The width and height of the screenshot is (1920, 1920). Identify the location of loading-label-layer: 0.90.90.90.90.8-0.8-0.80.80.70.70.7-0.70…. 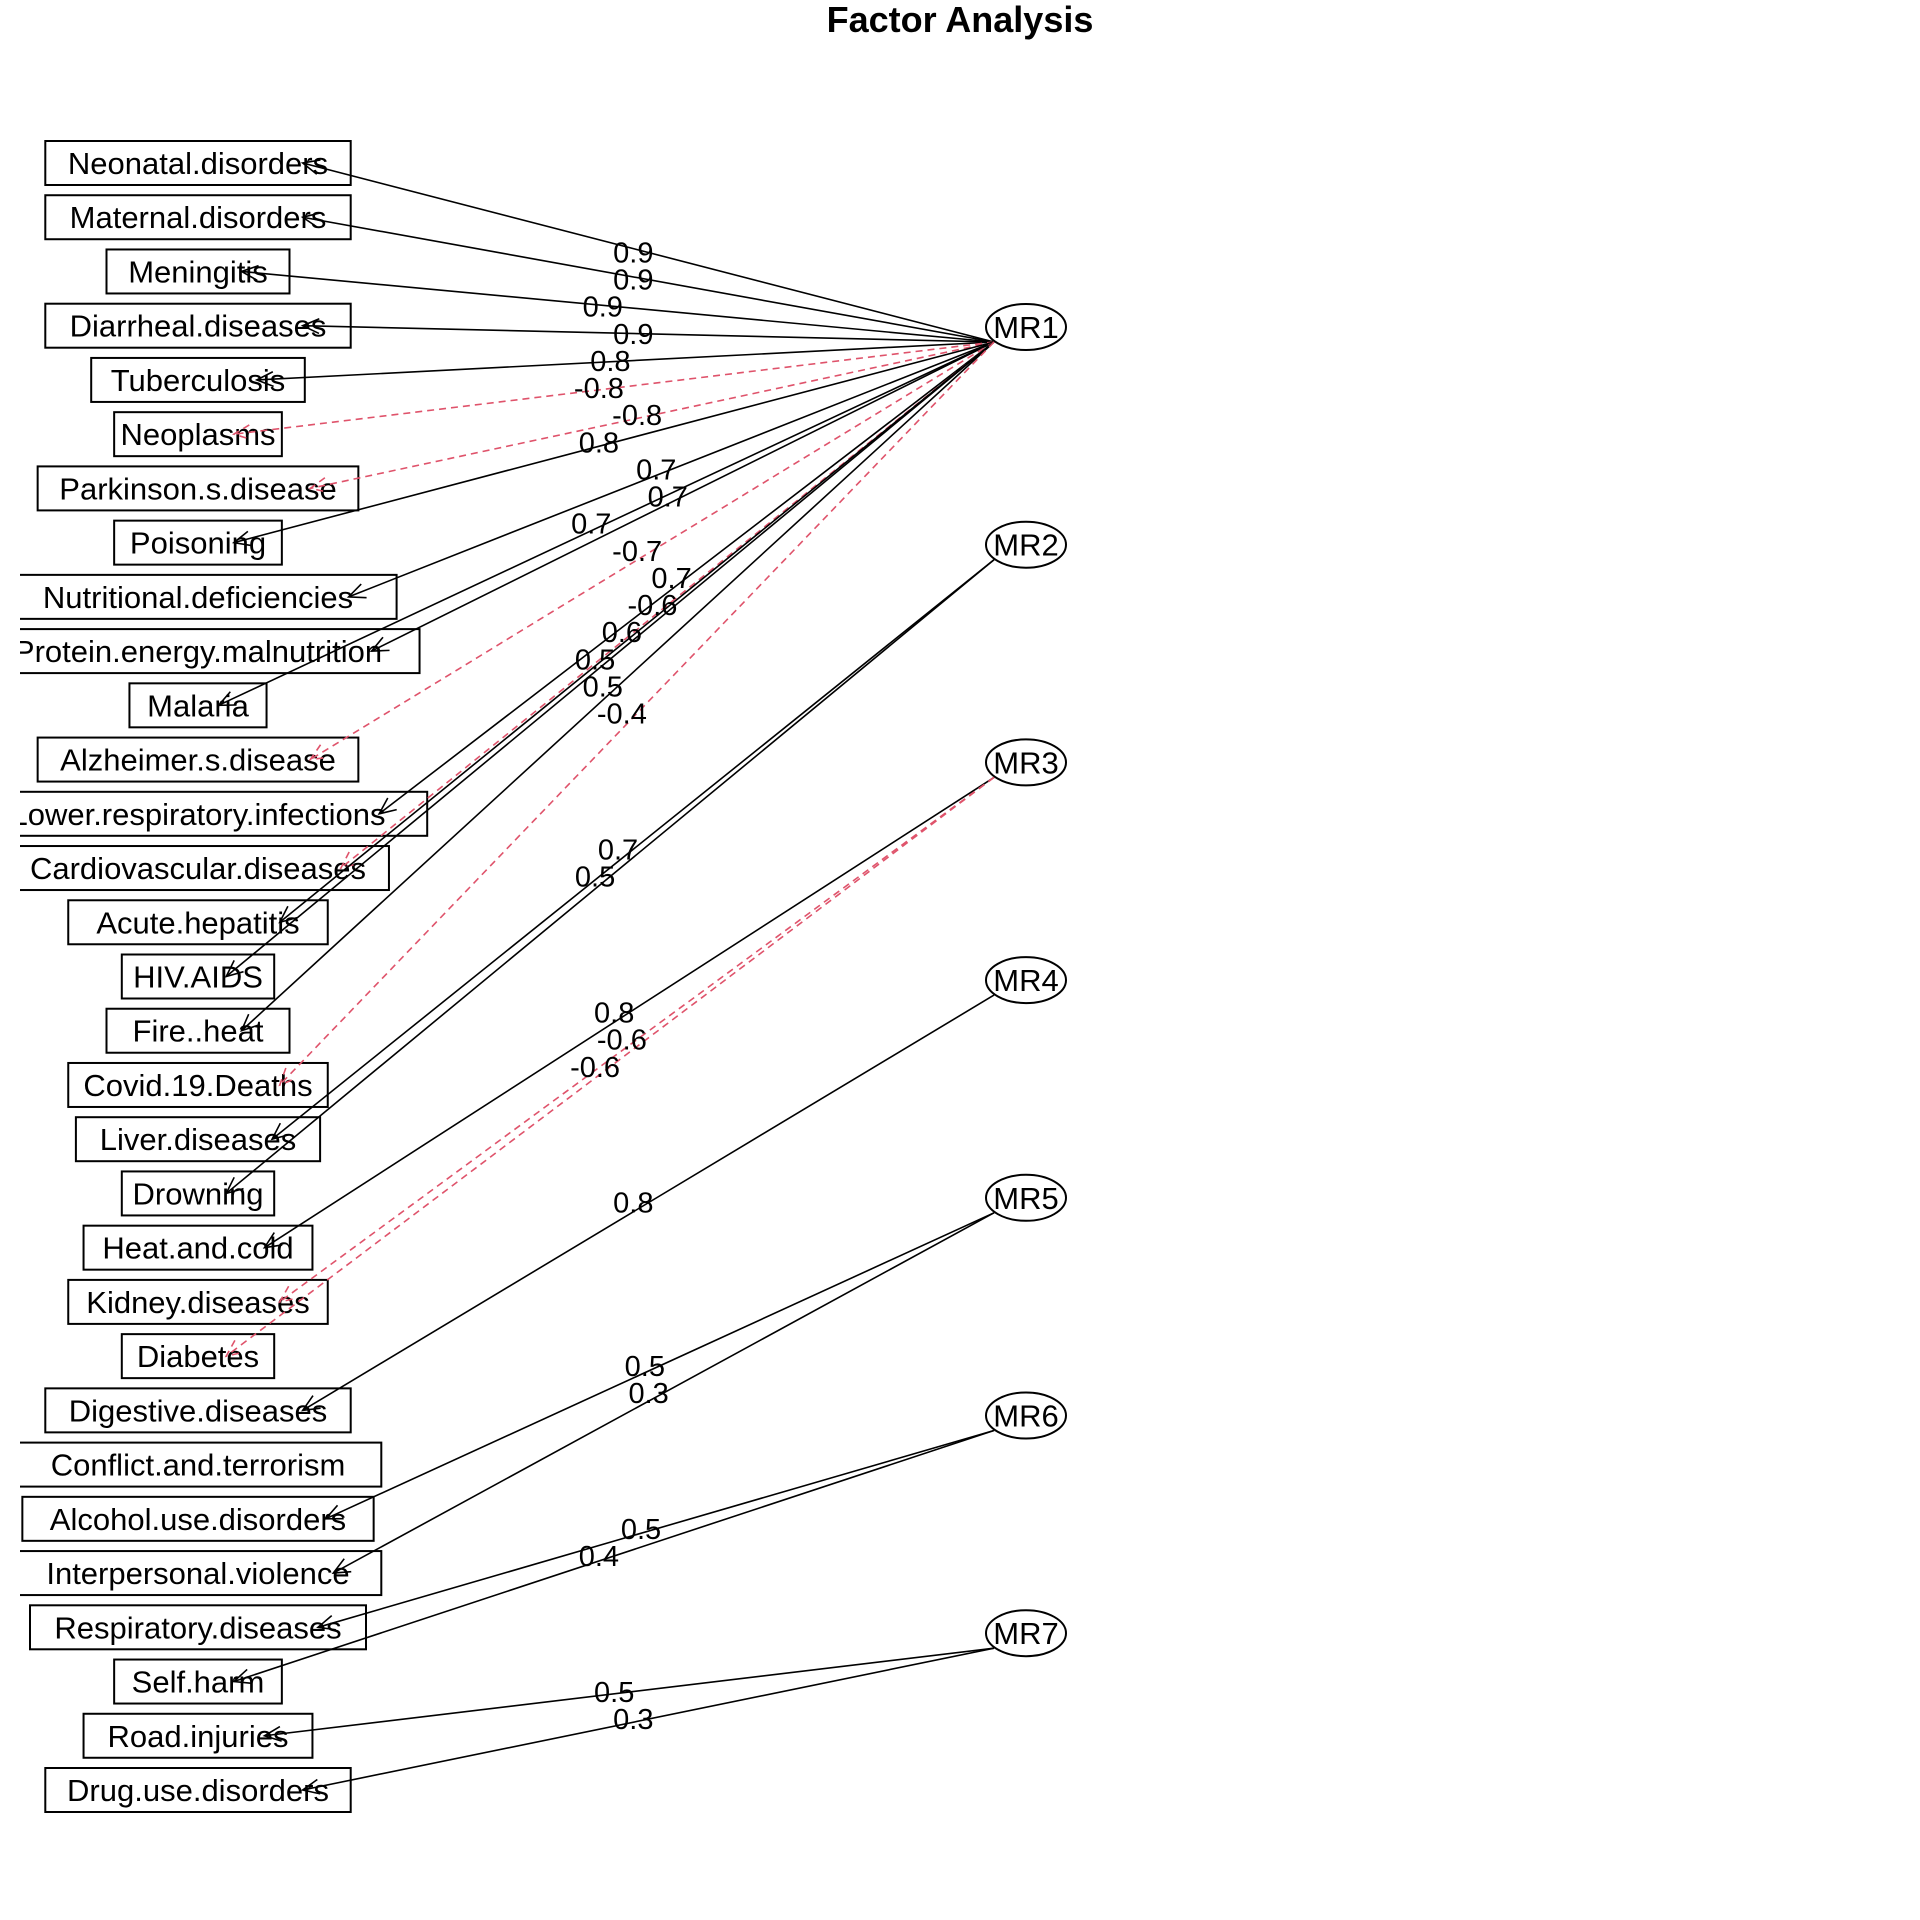
(631, 987).